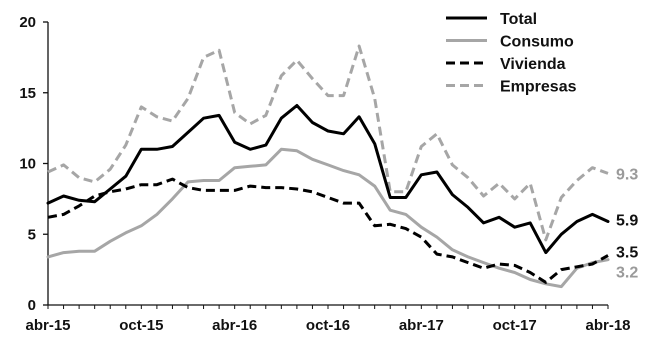 The width and height of the screenshot is (645, 341). I want to click on x-tick-label: abr-18, so click(607, 325).